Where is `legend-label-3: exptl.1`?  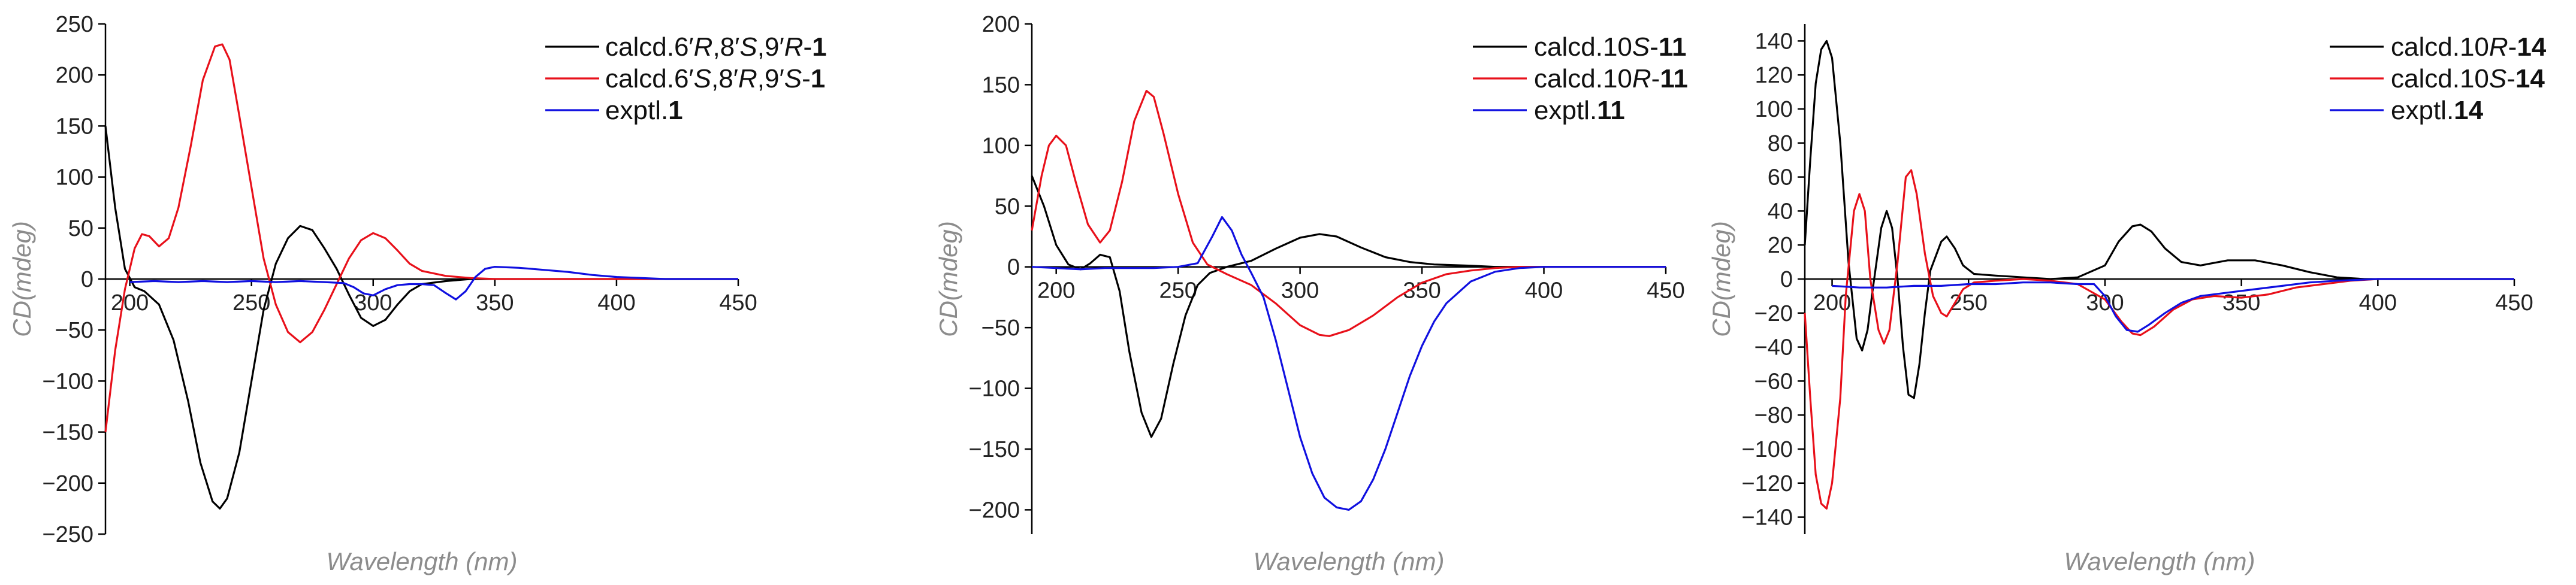
legend-label-3: exptl.1 is located at coordinates (644, 110).